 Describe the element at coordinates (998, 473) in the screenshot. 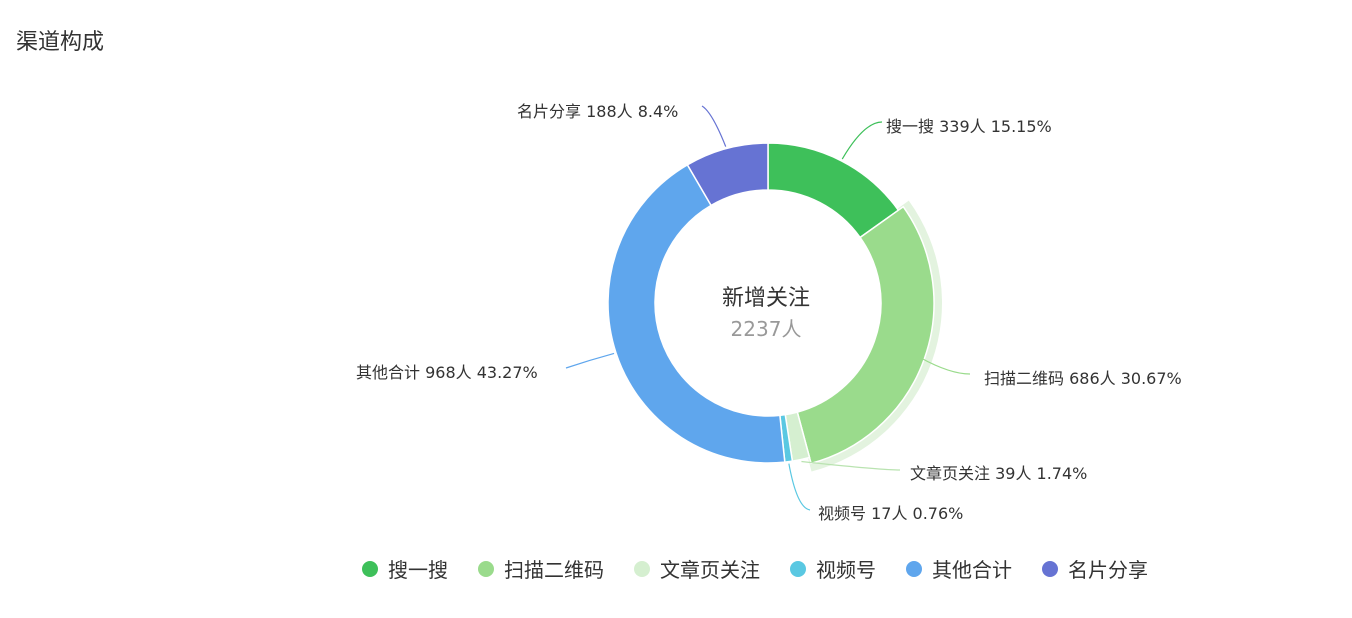

I see `slice-label-3: 文章页关注 39人 1.74%` at that location.